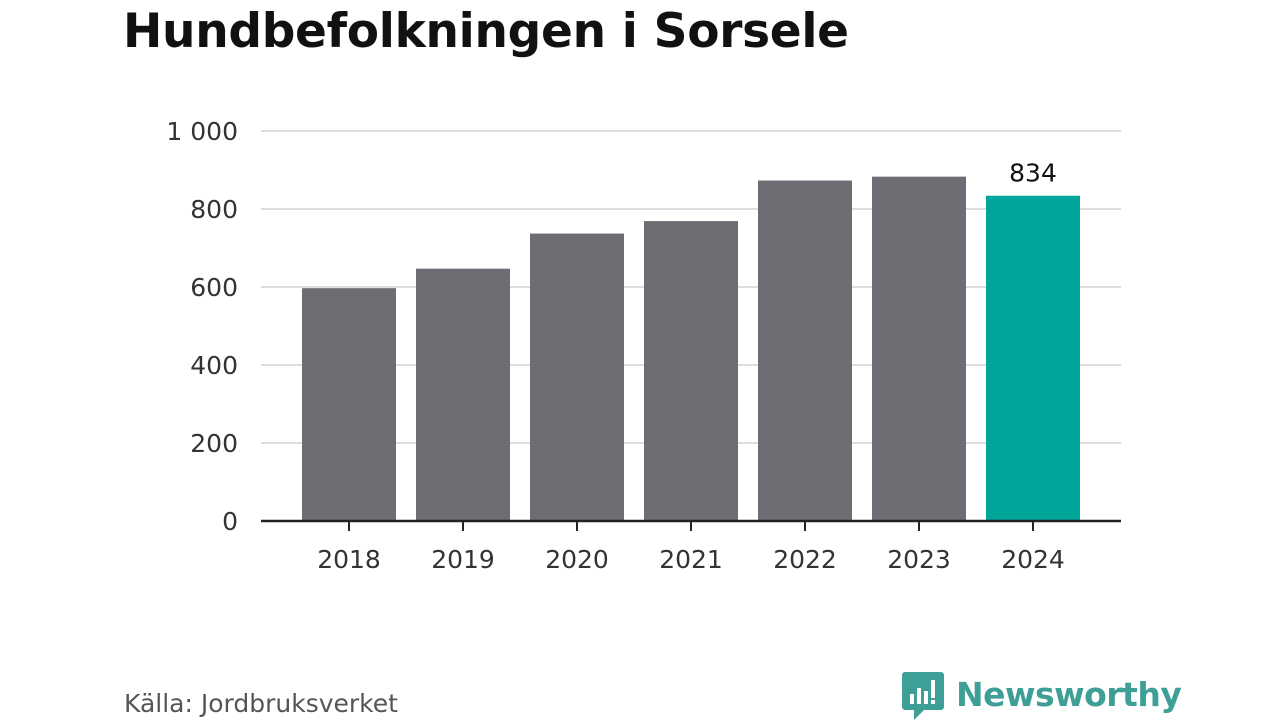 The height and width of the screenshot is (720, 1280). What do you see at coordinates (577, 559) in the screenshot?
I see `x-tick-label: 2020` at bounding box center [577, 559].